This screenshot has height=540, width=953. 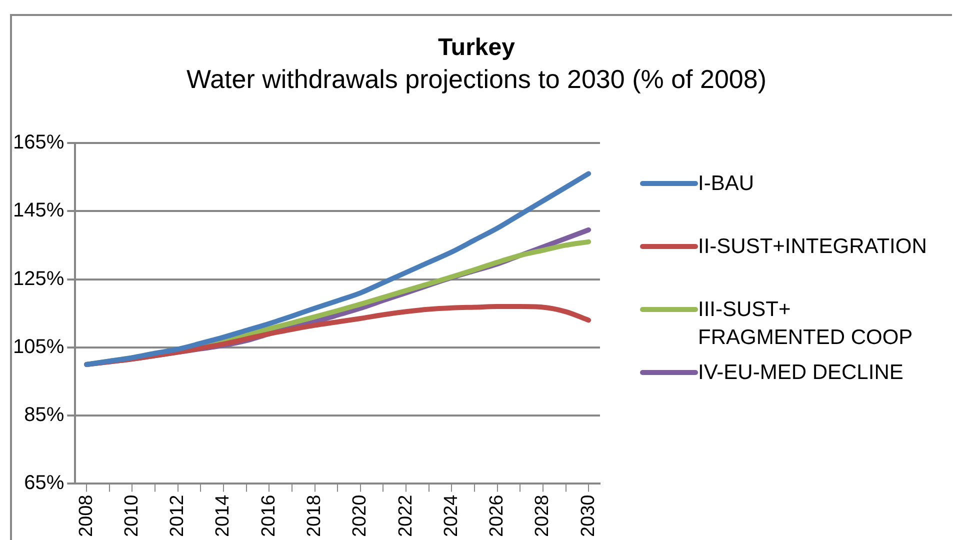 What do you see at coordinates (44, 415) in the screenshot?
I see `y-tick-label: 85%` at bounding box center [44, 415].